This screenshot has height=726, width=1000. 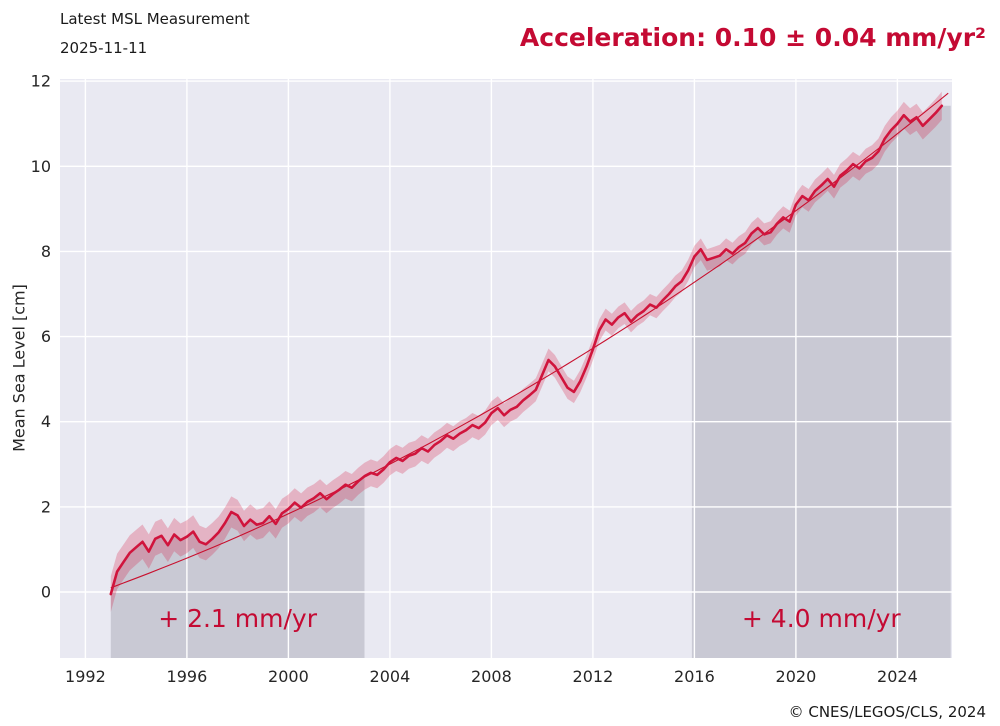 I want to click on x-tick-label: 2012, so click(x=593, y=676).